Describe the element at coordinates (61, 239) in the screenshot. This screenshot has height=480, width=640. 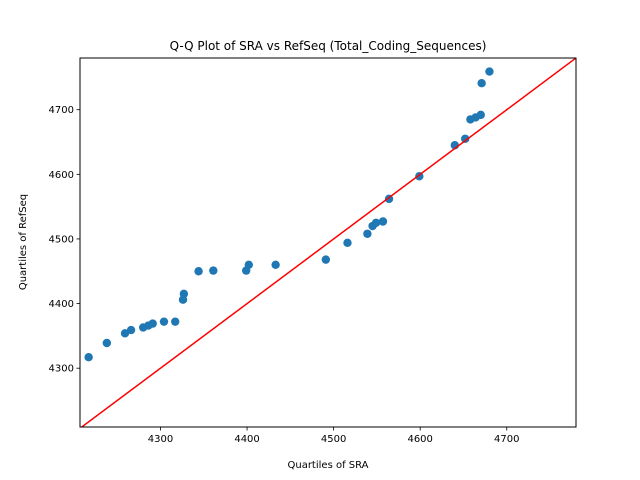
I see `y-tick-label-3: 4500` at that location.